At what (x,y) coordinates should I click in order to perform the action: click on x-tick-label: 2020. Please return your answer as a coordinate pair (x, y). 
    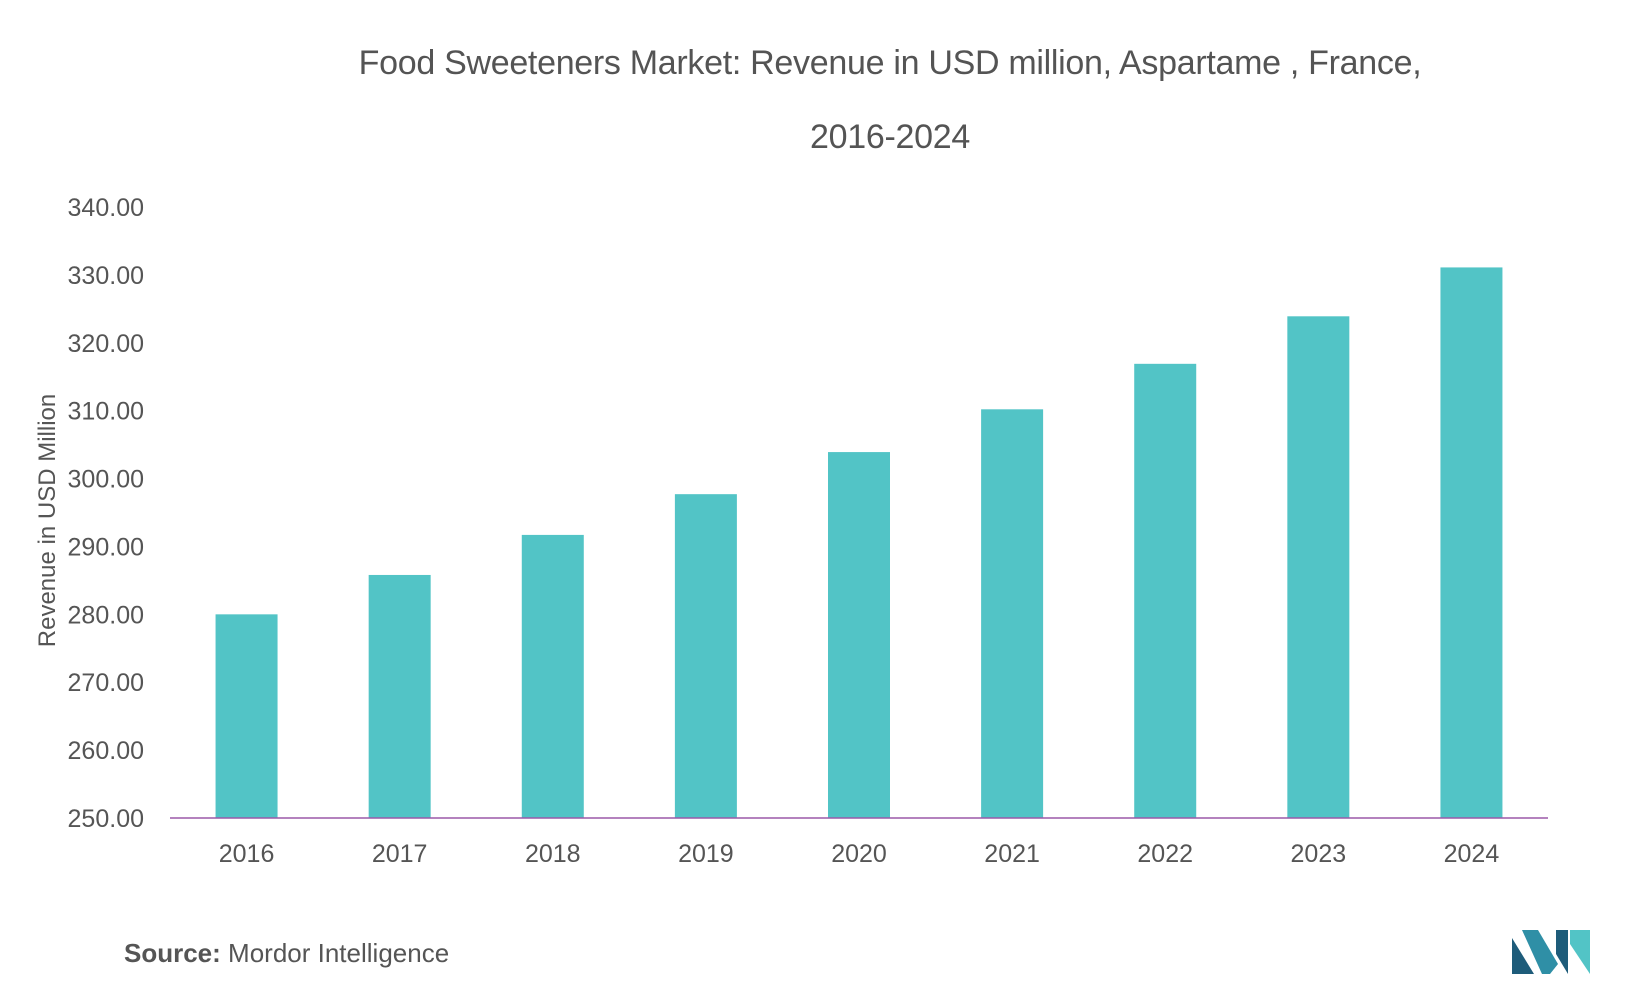
    Looking at the image, I should click on (859, 854).